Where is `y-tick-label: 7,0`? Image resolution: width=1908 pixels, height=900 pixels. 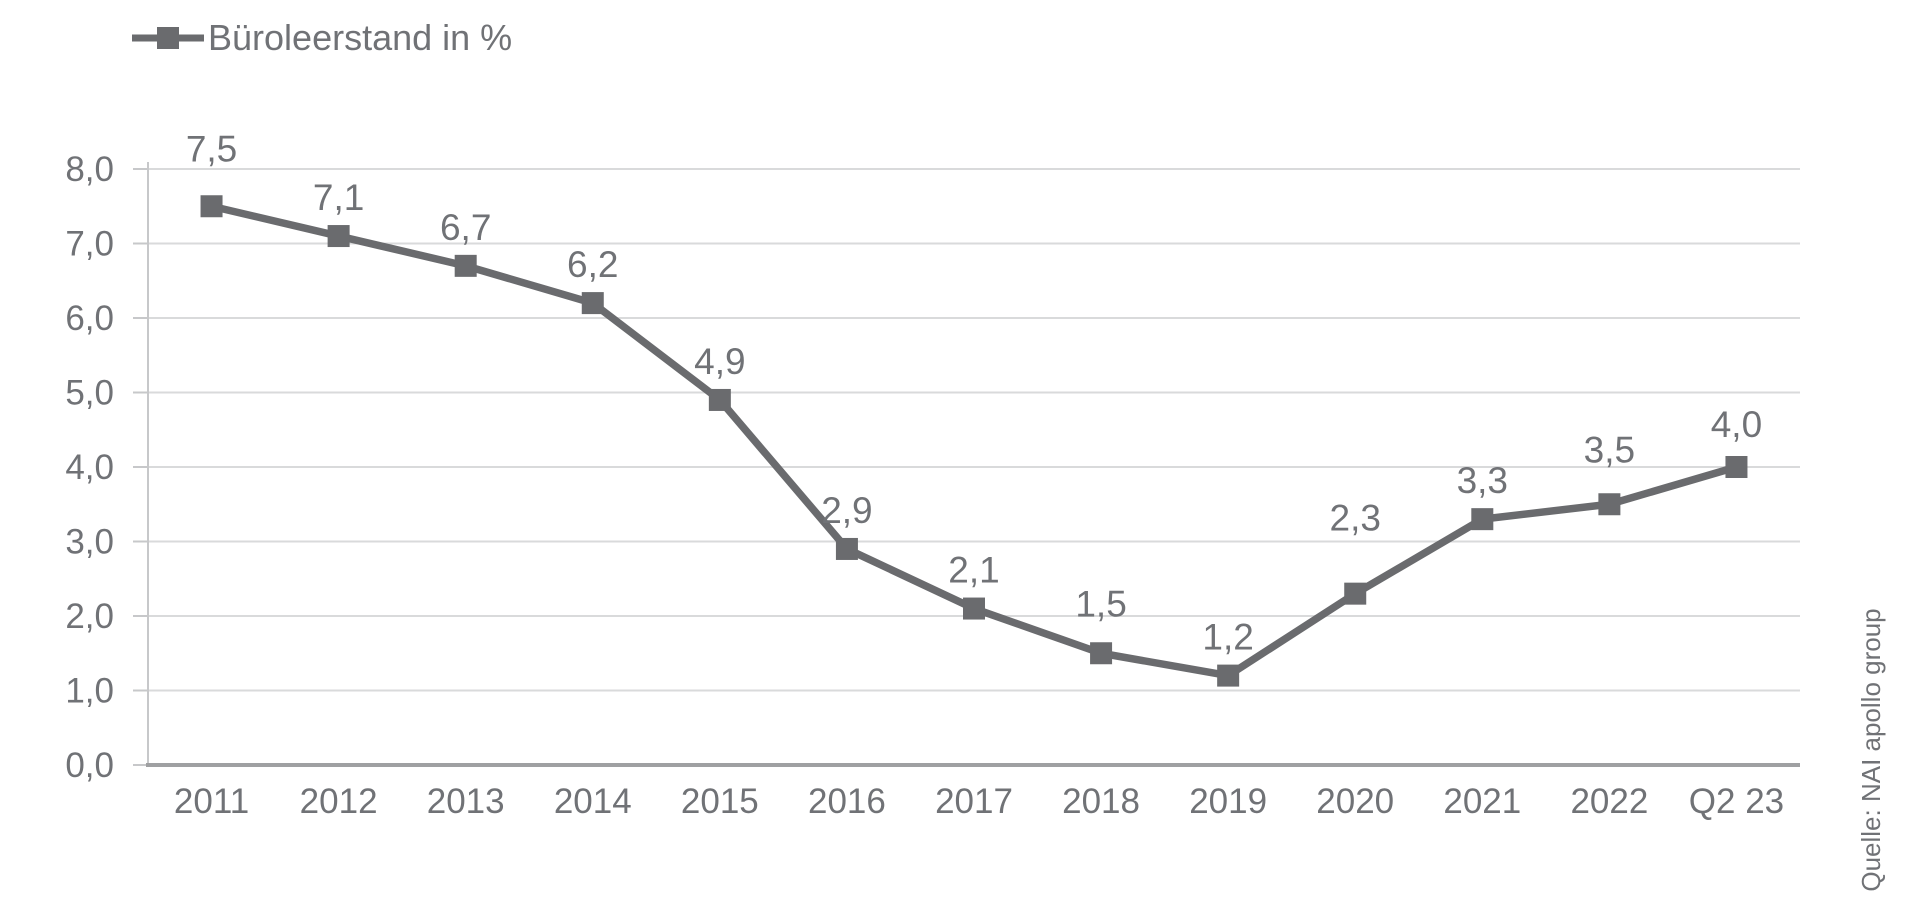 y-tick-label: 7,0 is located at coordinates (89, 244).